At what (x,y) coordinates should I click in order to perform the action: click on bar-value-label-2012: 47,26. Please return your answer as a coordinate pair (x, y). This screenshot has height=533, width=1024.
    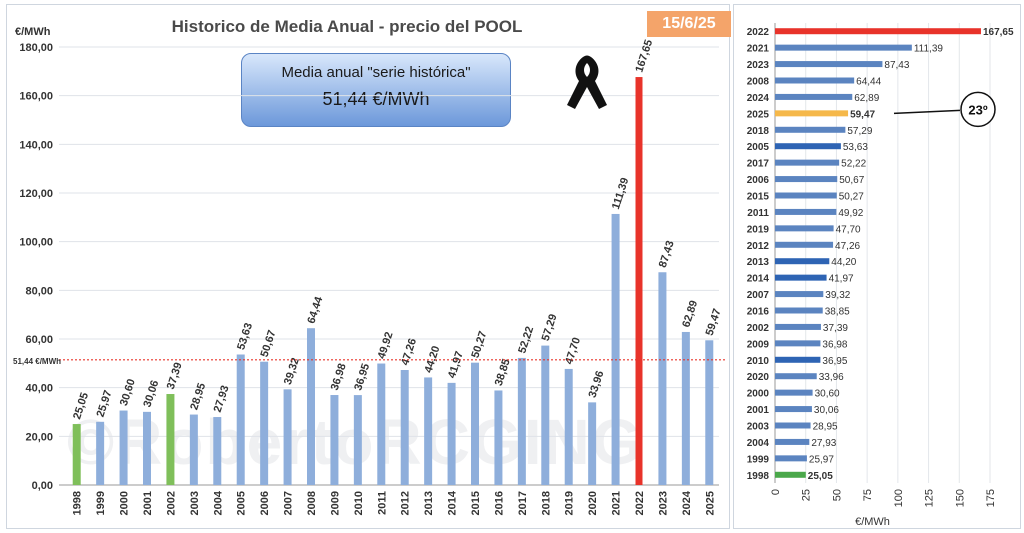
    Looking at the image, I should click on (409, 352).